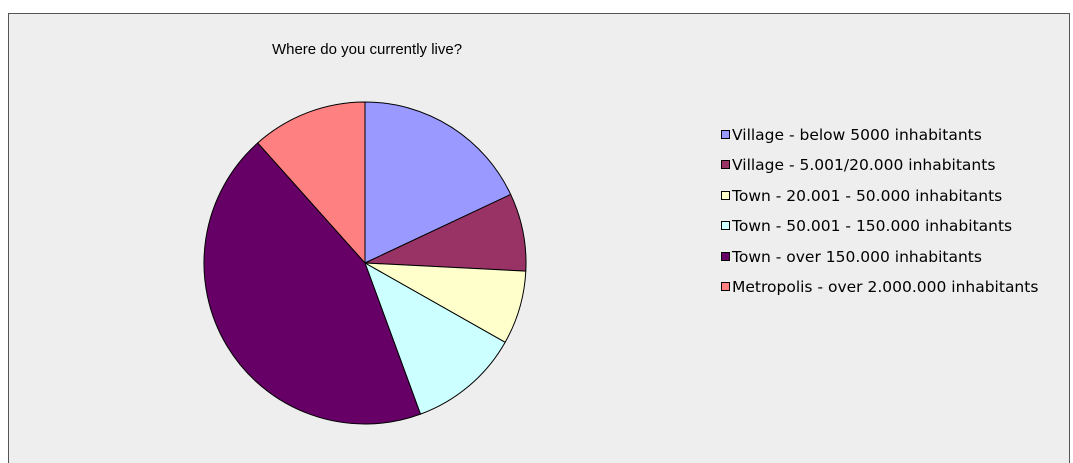 The width and height of the screenshot is (1073, 463). What do you see at coordinates (864, 165) in the screenshot?
I see `legend-label: Village - 5.001/20.000 inhabitants` at bounding box center [864, 165].